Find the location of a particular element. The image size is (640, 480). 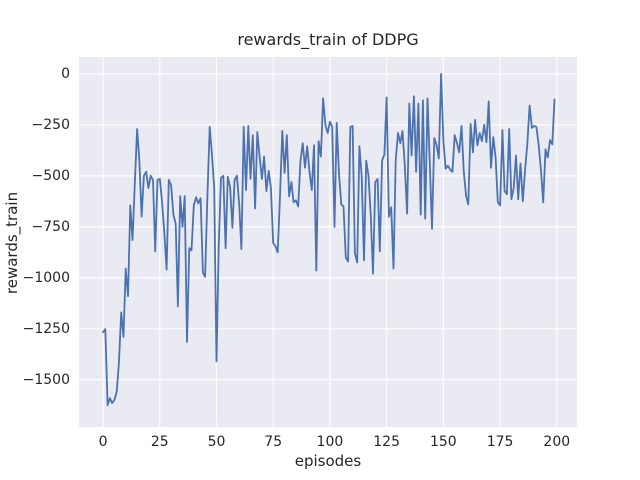

x-tick-label: 50 is located at coordinates (216, 442).